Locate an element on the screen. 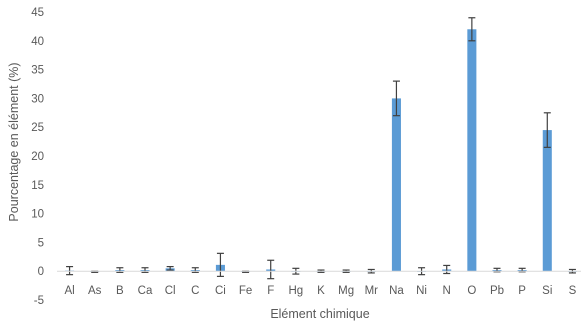  y-tick-label: 30 is located at coordinates (37, 99).